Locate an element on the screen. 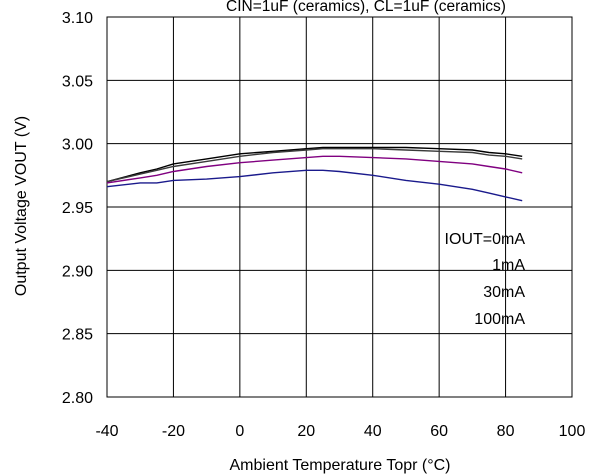 The width and height of the screenshot is (592, 474). legend-entry: 100mA is located at coordinates (499, 319).